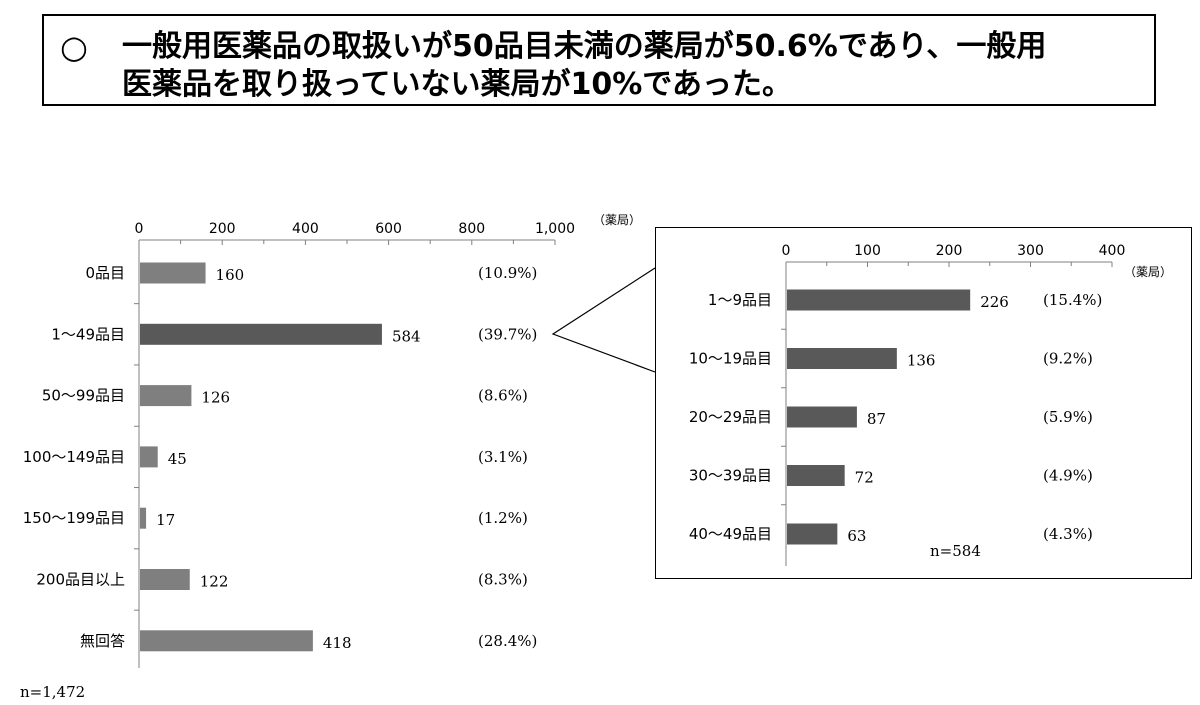 The width and height of the screenshot is (1200, 705). What do you see at coordinates (1148, 272) in the screenshot?
I see `sub-unit-label: （薬局）` at bounding box center [1148, 272].